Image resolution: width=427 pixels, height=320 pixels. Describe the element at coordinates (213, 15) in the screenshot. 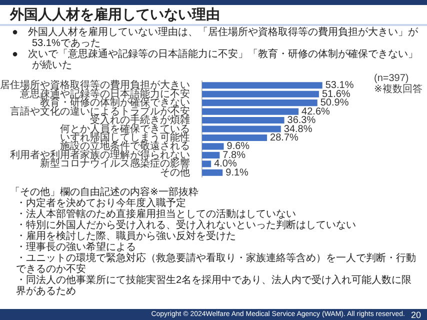

I see `chart-title: 外国人人材を雇用していない理由` at that location.